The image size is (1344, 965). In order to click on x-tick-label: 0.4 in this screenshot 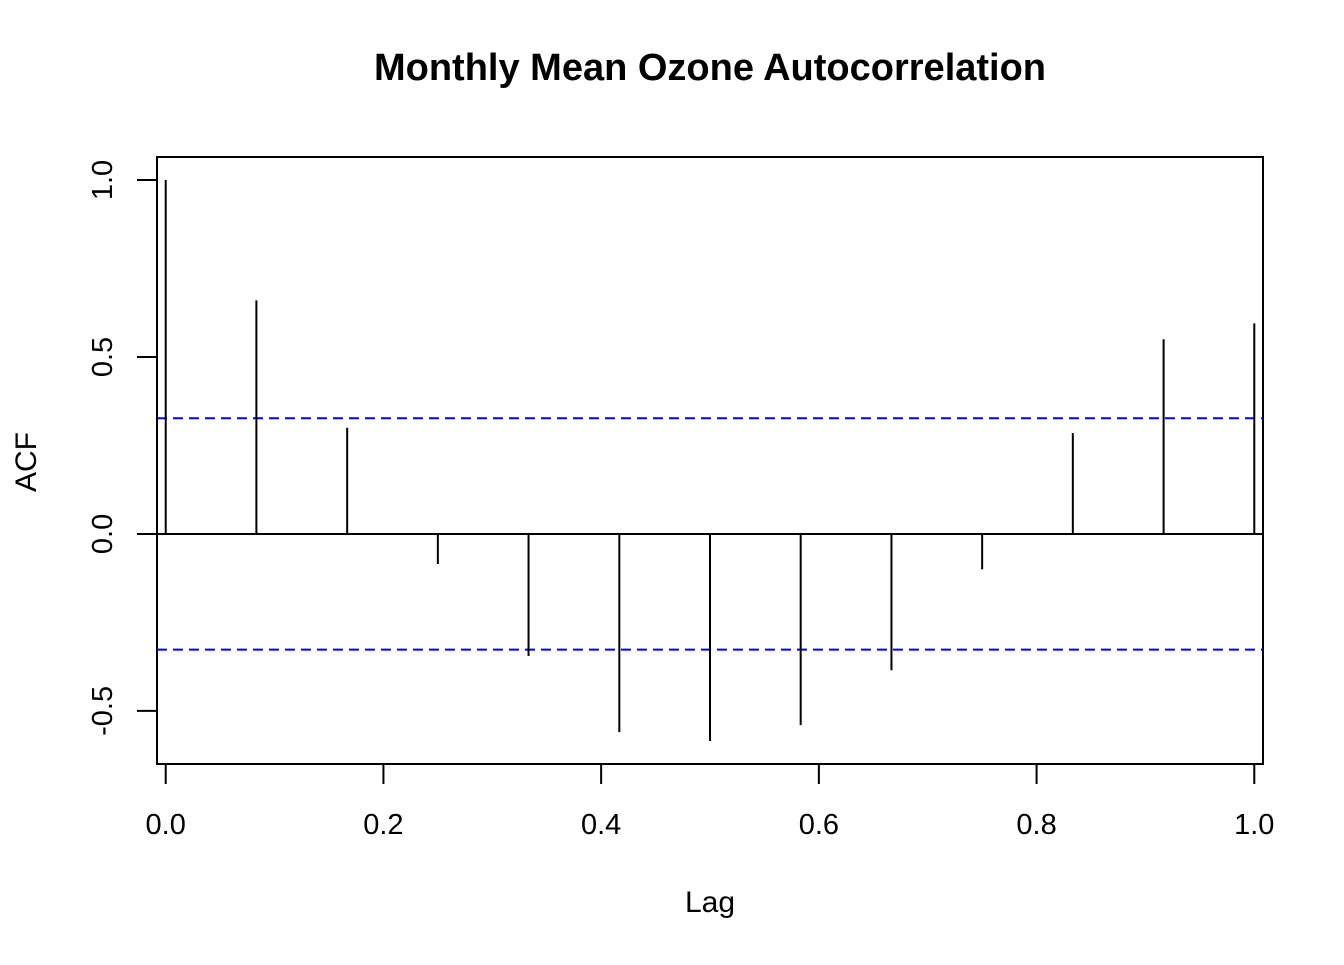, I will do `click(601, 825)`.